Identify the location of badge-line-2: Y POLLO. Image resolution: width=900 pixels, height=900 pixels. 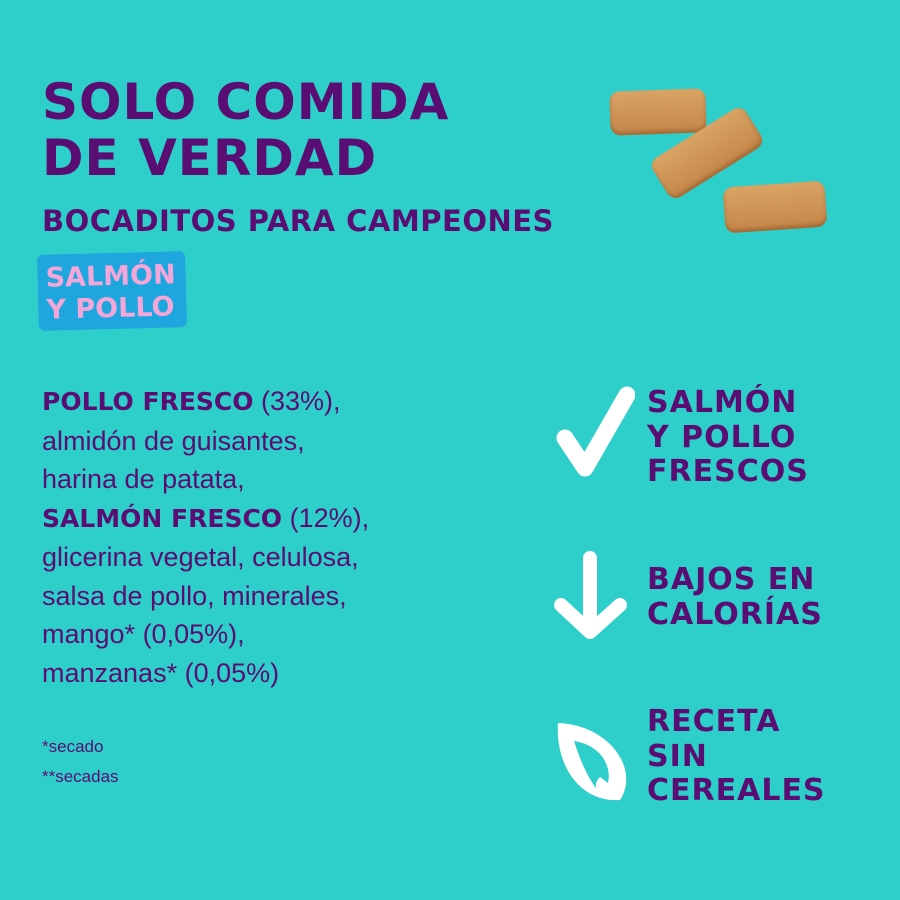
(110, 308).